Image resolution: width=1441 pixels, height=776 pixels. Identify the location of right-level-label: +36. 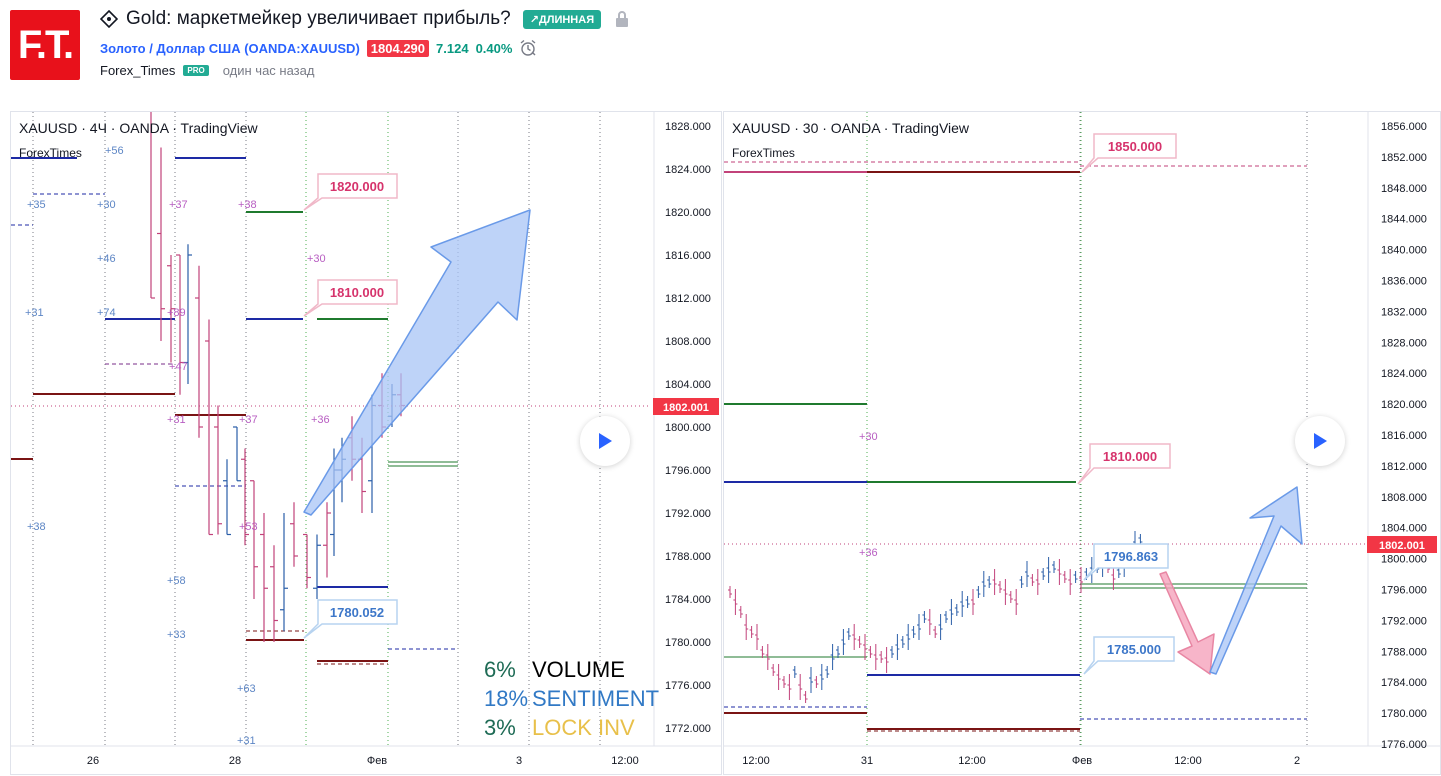
(868, 553).